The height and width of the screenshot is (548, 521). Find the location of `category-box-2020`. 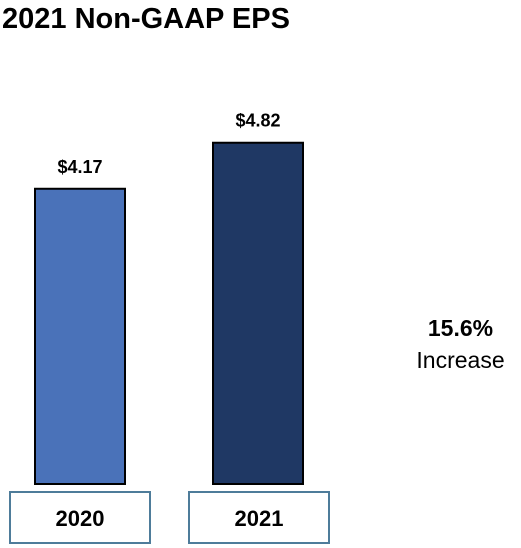

category-box-2020 is located at coordinates (80, 517).